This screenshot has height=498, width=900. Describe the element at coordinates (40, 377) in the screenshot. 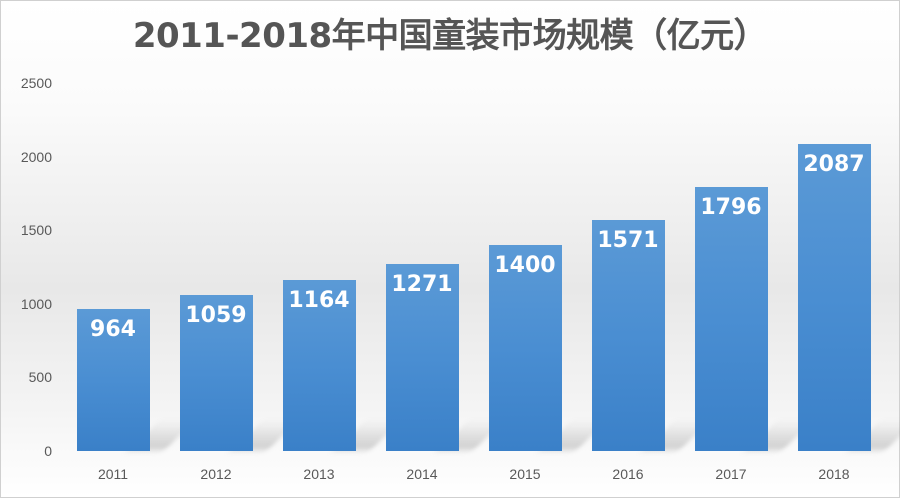

I see `y-tick-label: 500` at that location.